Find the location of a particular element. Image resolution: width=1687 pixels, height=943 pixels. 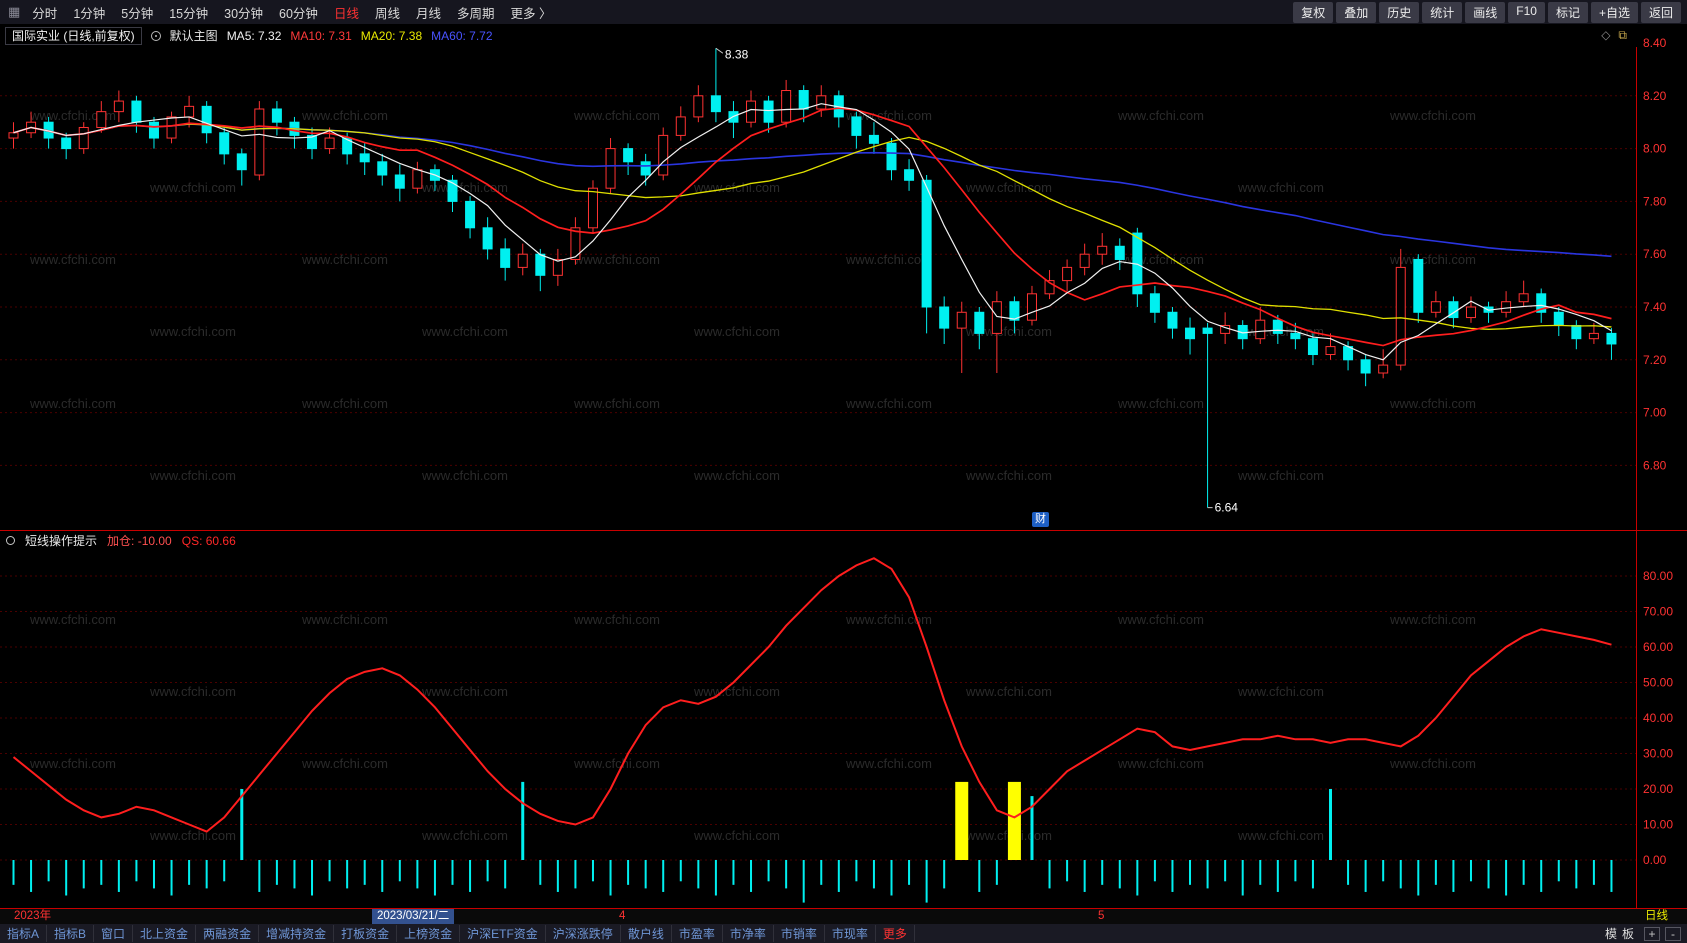

restore-window-icon: ⧉ is located at coordinates (1622, 35).